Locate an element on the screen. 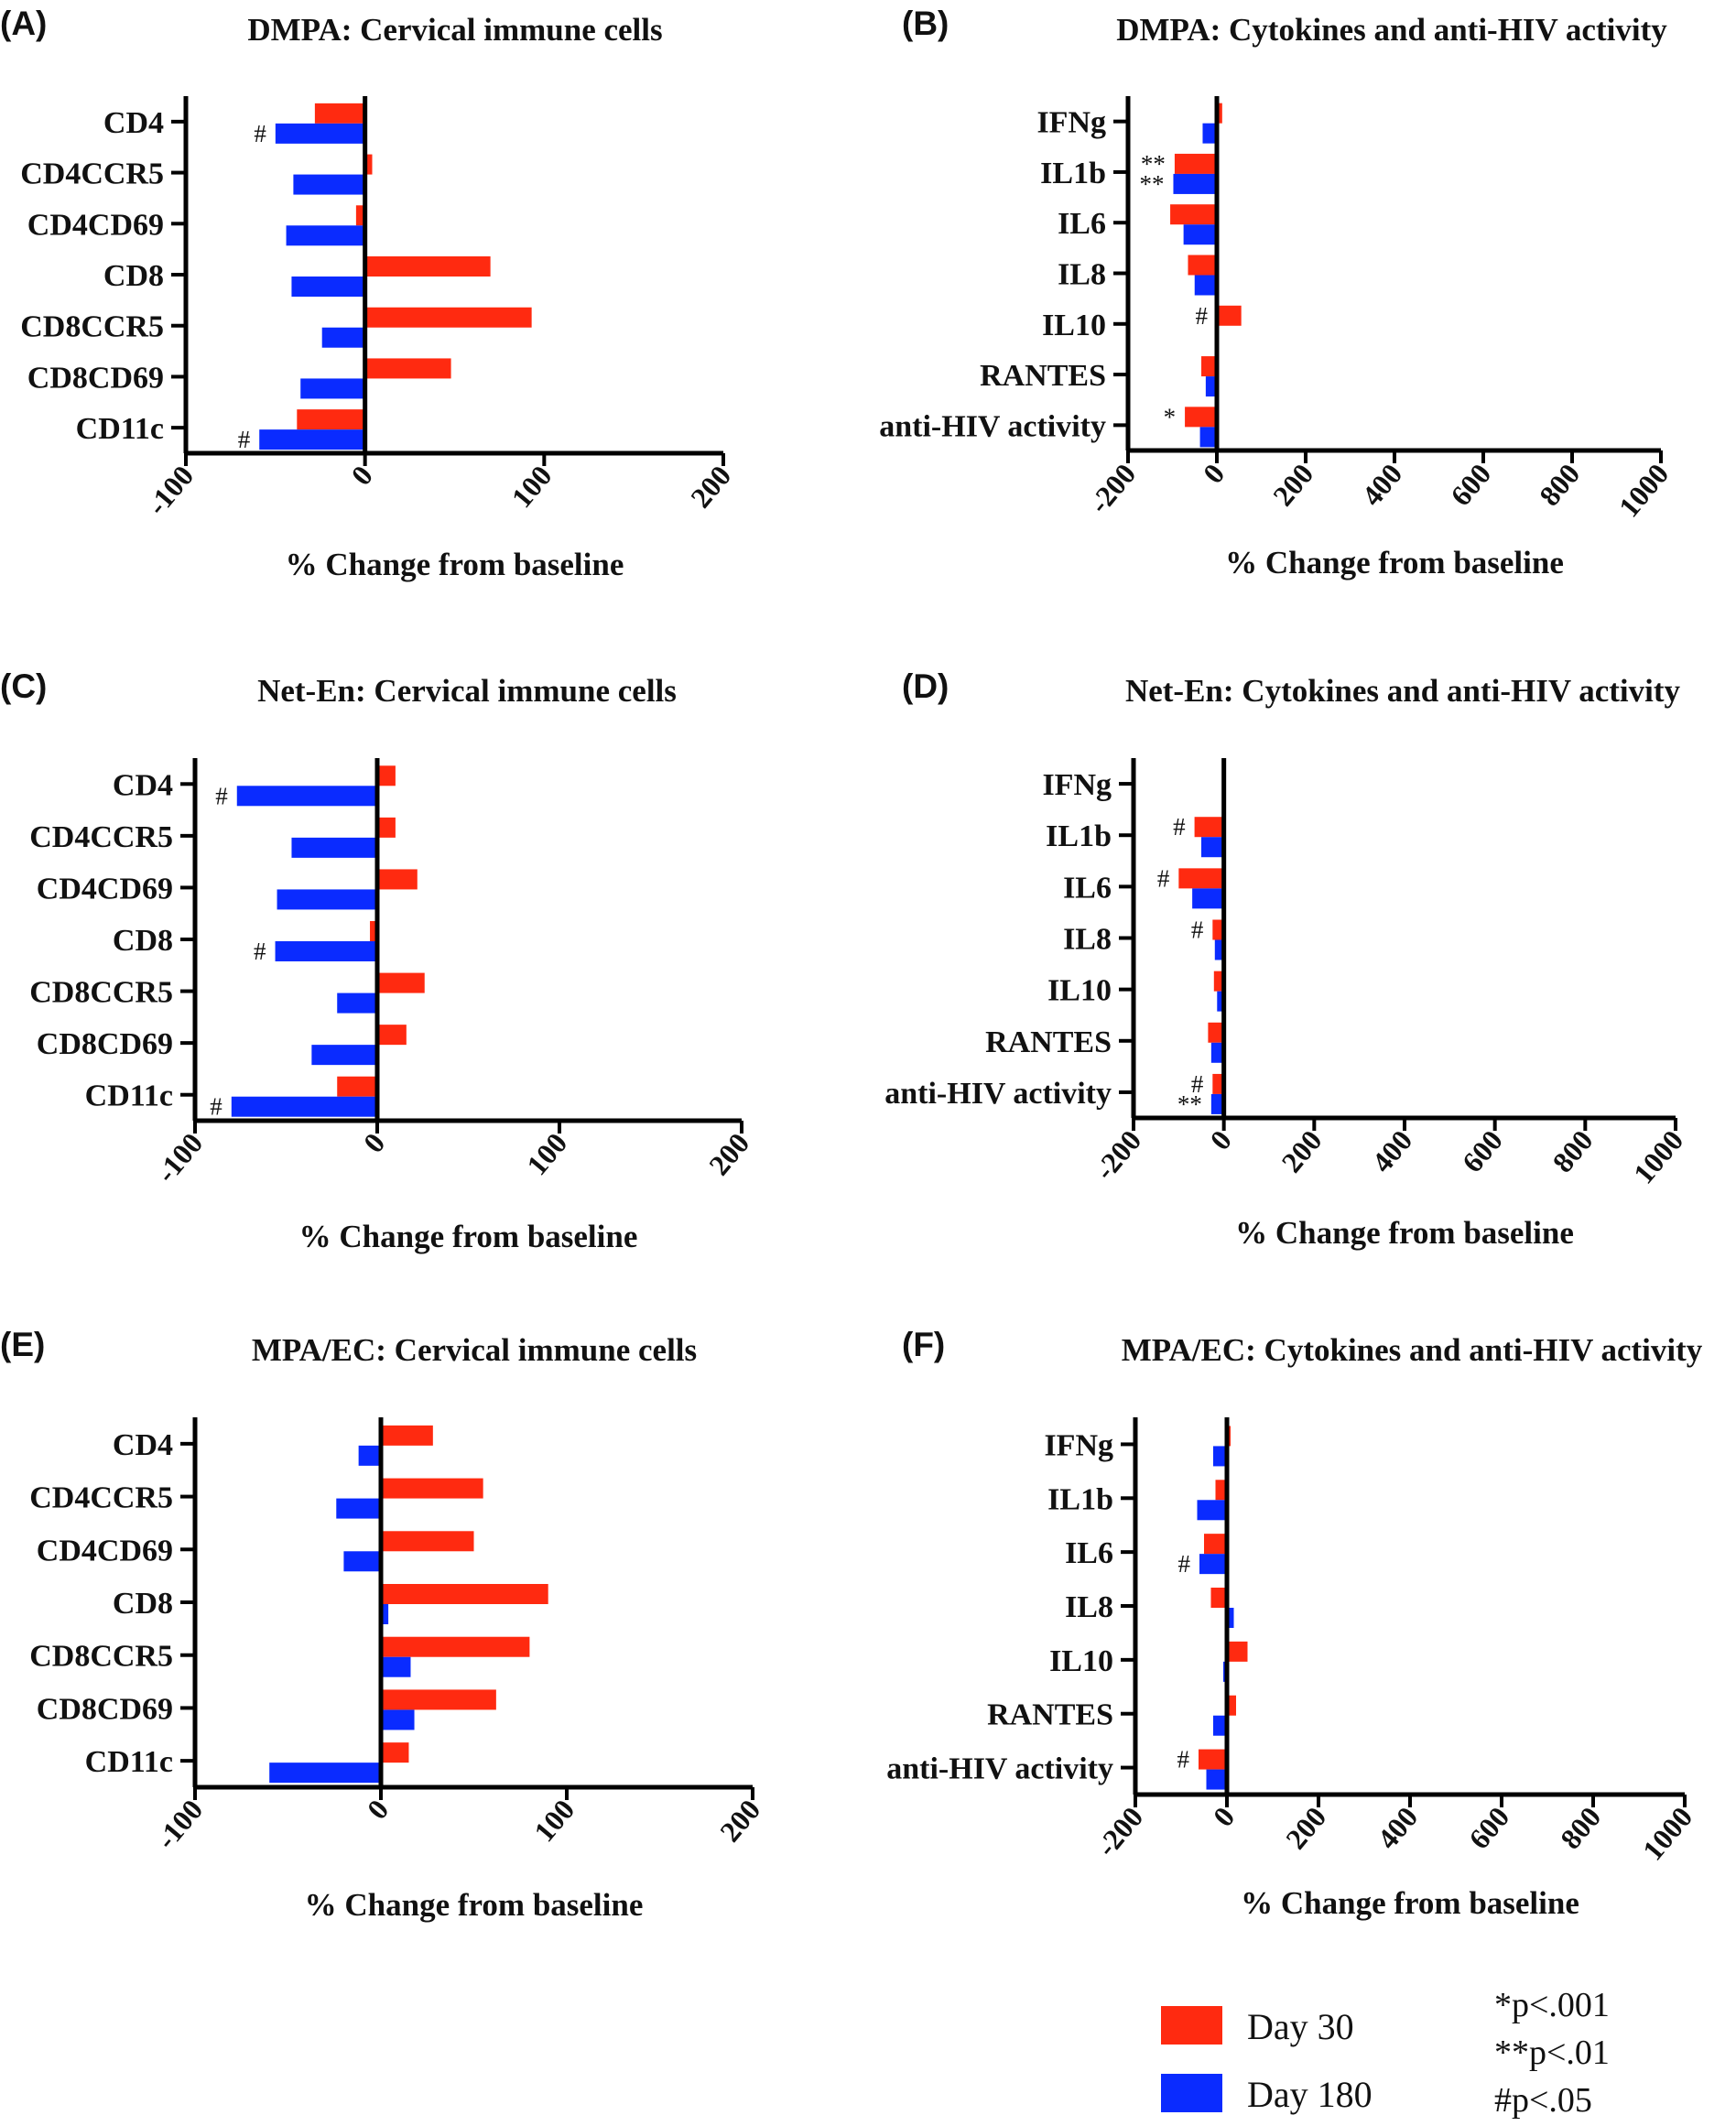 This screenshot has width=1736, height=2126. legend-label-day30: Day 30 is located at coordinates (1300, 2027).